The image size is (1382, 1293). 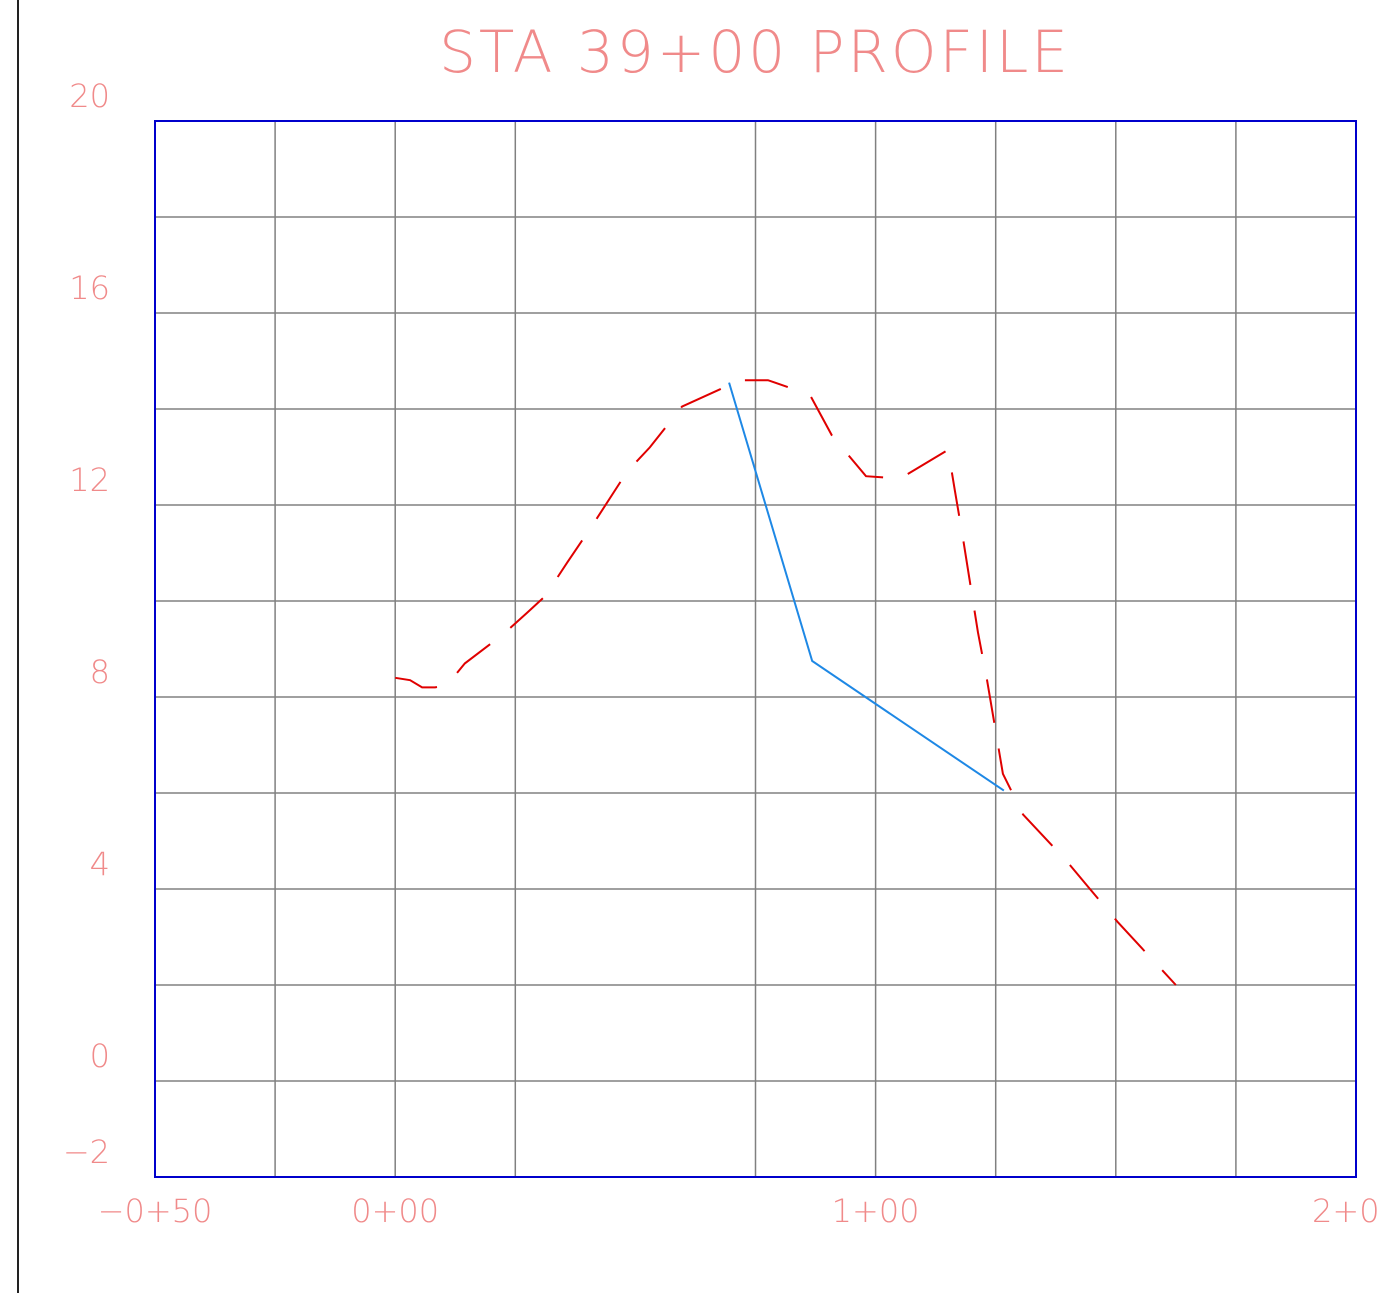 What do you see at coordinates (876, 1211) in the screenshot?
I see `x-tick-label: 1+00` at bounding box center [876, 1211].